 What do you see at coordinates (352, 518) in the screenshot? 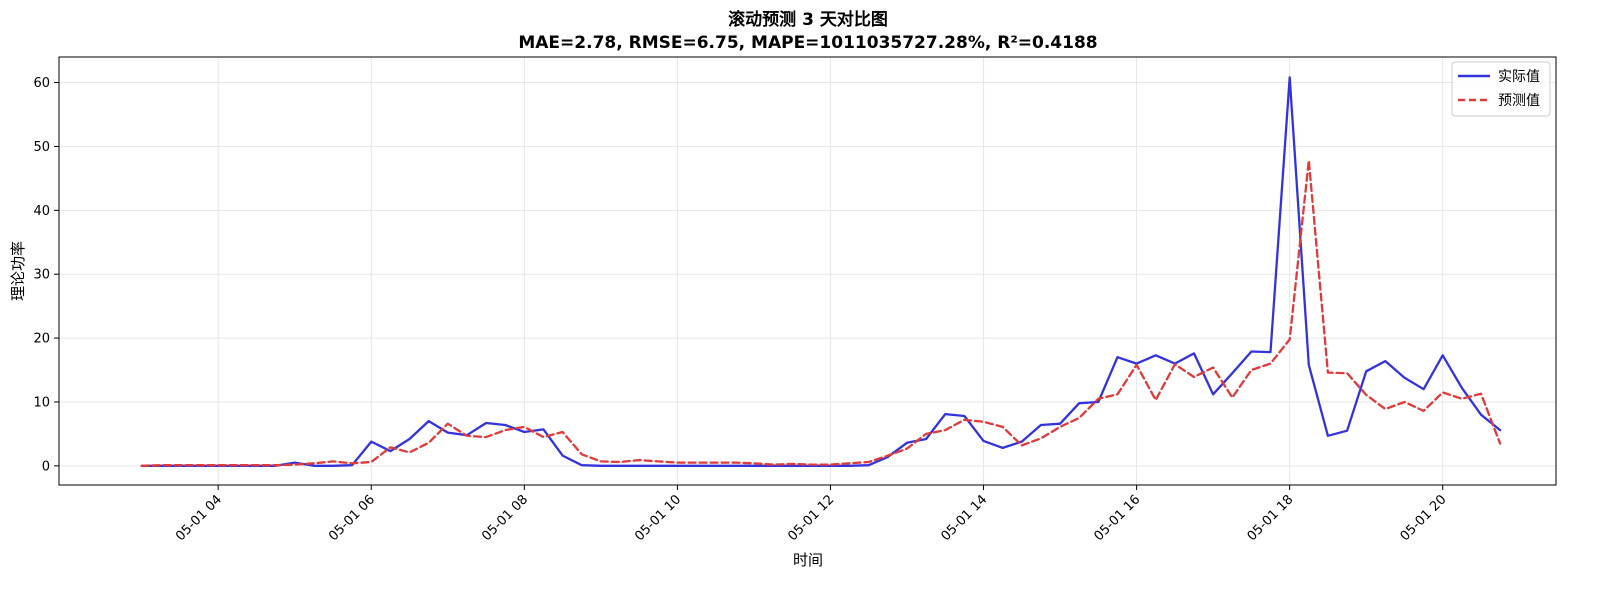
I see `x-tick-label: 05-01 06` at bounding box center [352, 518].